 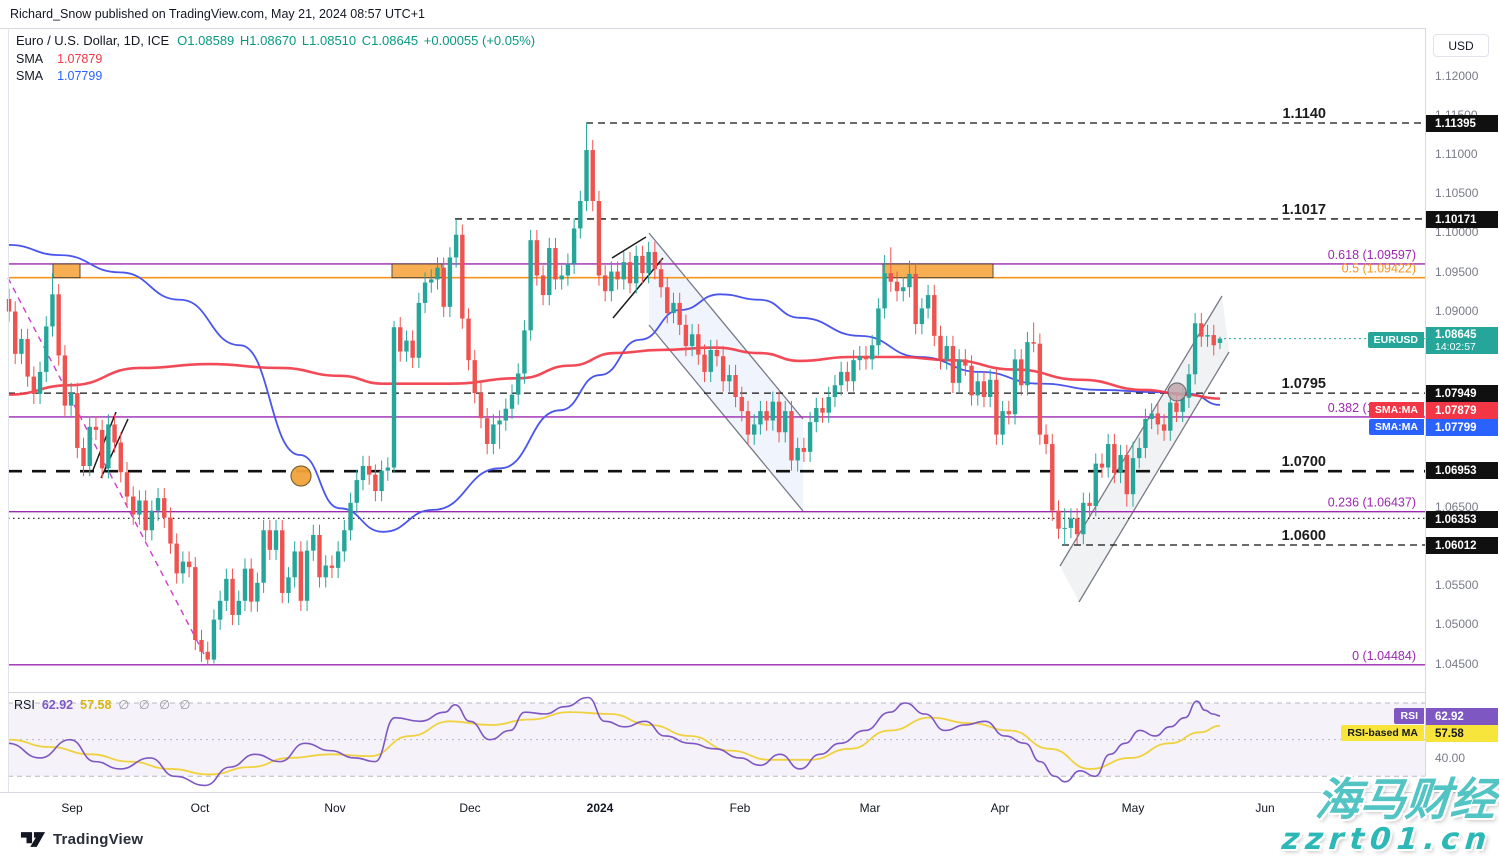 What do you see at coordinates (80, 58) in the screenshot?
I see `sma-red-value: 1.07879` at bounding box center [80, 58].